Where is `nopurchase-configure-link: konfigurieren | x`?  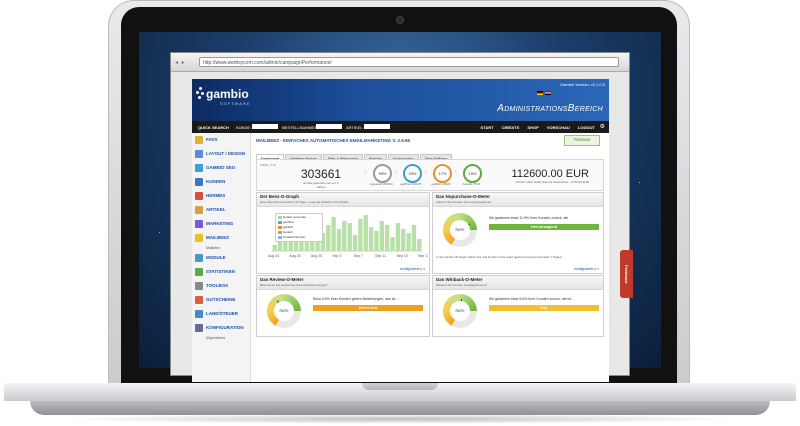
nopurchase-configure-link: konfigurieren | x is located at coordinates (586, 269).